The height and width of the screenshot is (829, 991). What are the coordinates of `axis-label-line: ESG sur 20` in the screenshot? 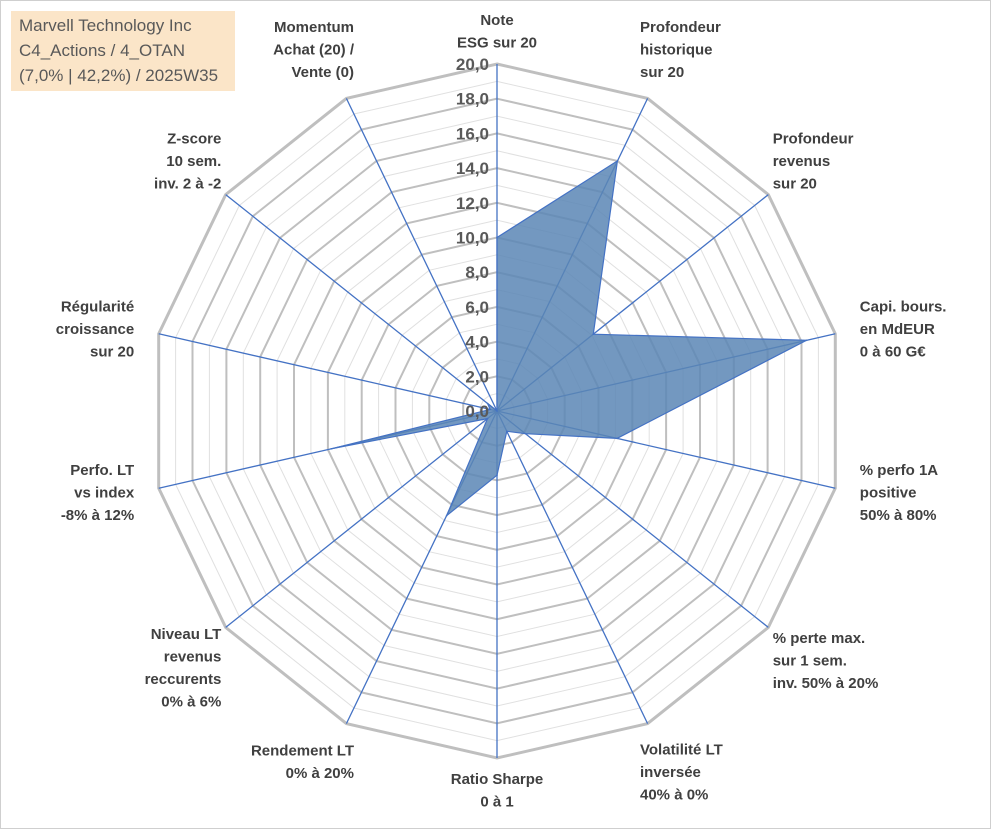 It's located at (497, 43).